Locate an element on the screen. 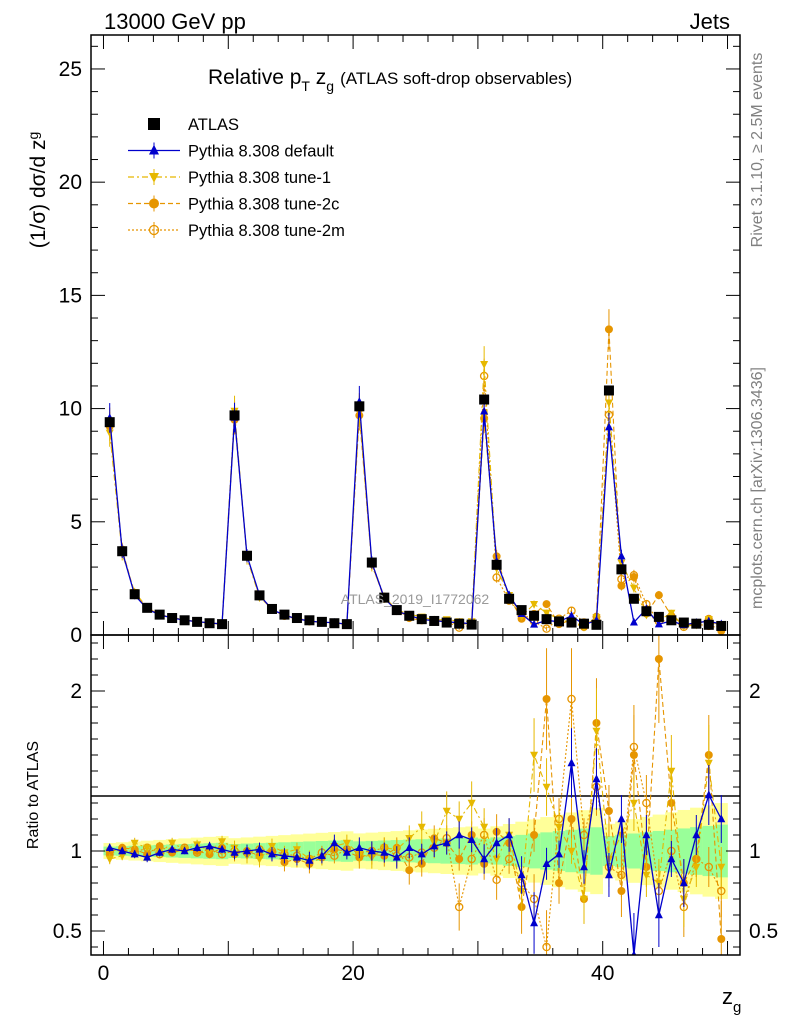 This screenshot has width=786, height=1029. legend-entry: Pythia 8.308 tune-2m is located at coordinates (236, 231).